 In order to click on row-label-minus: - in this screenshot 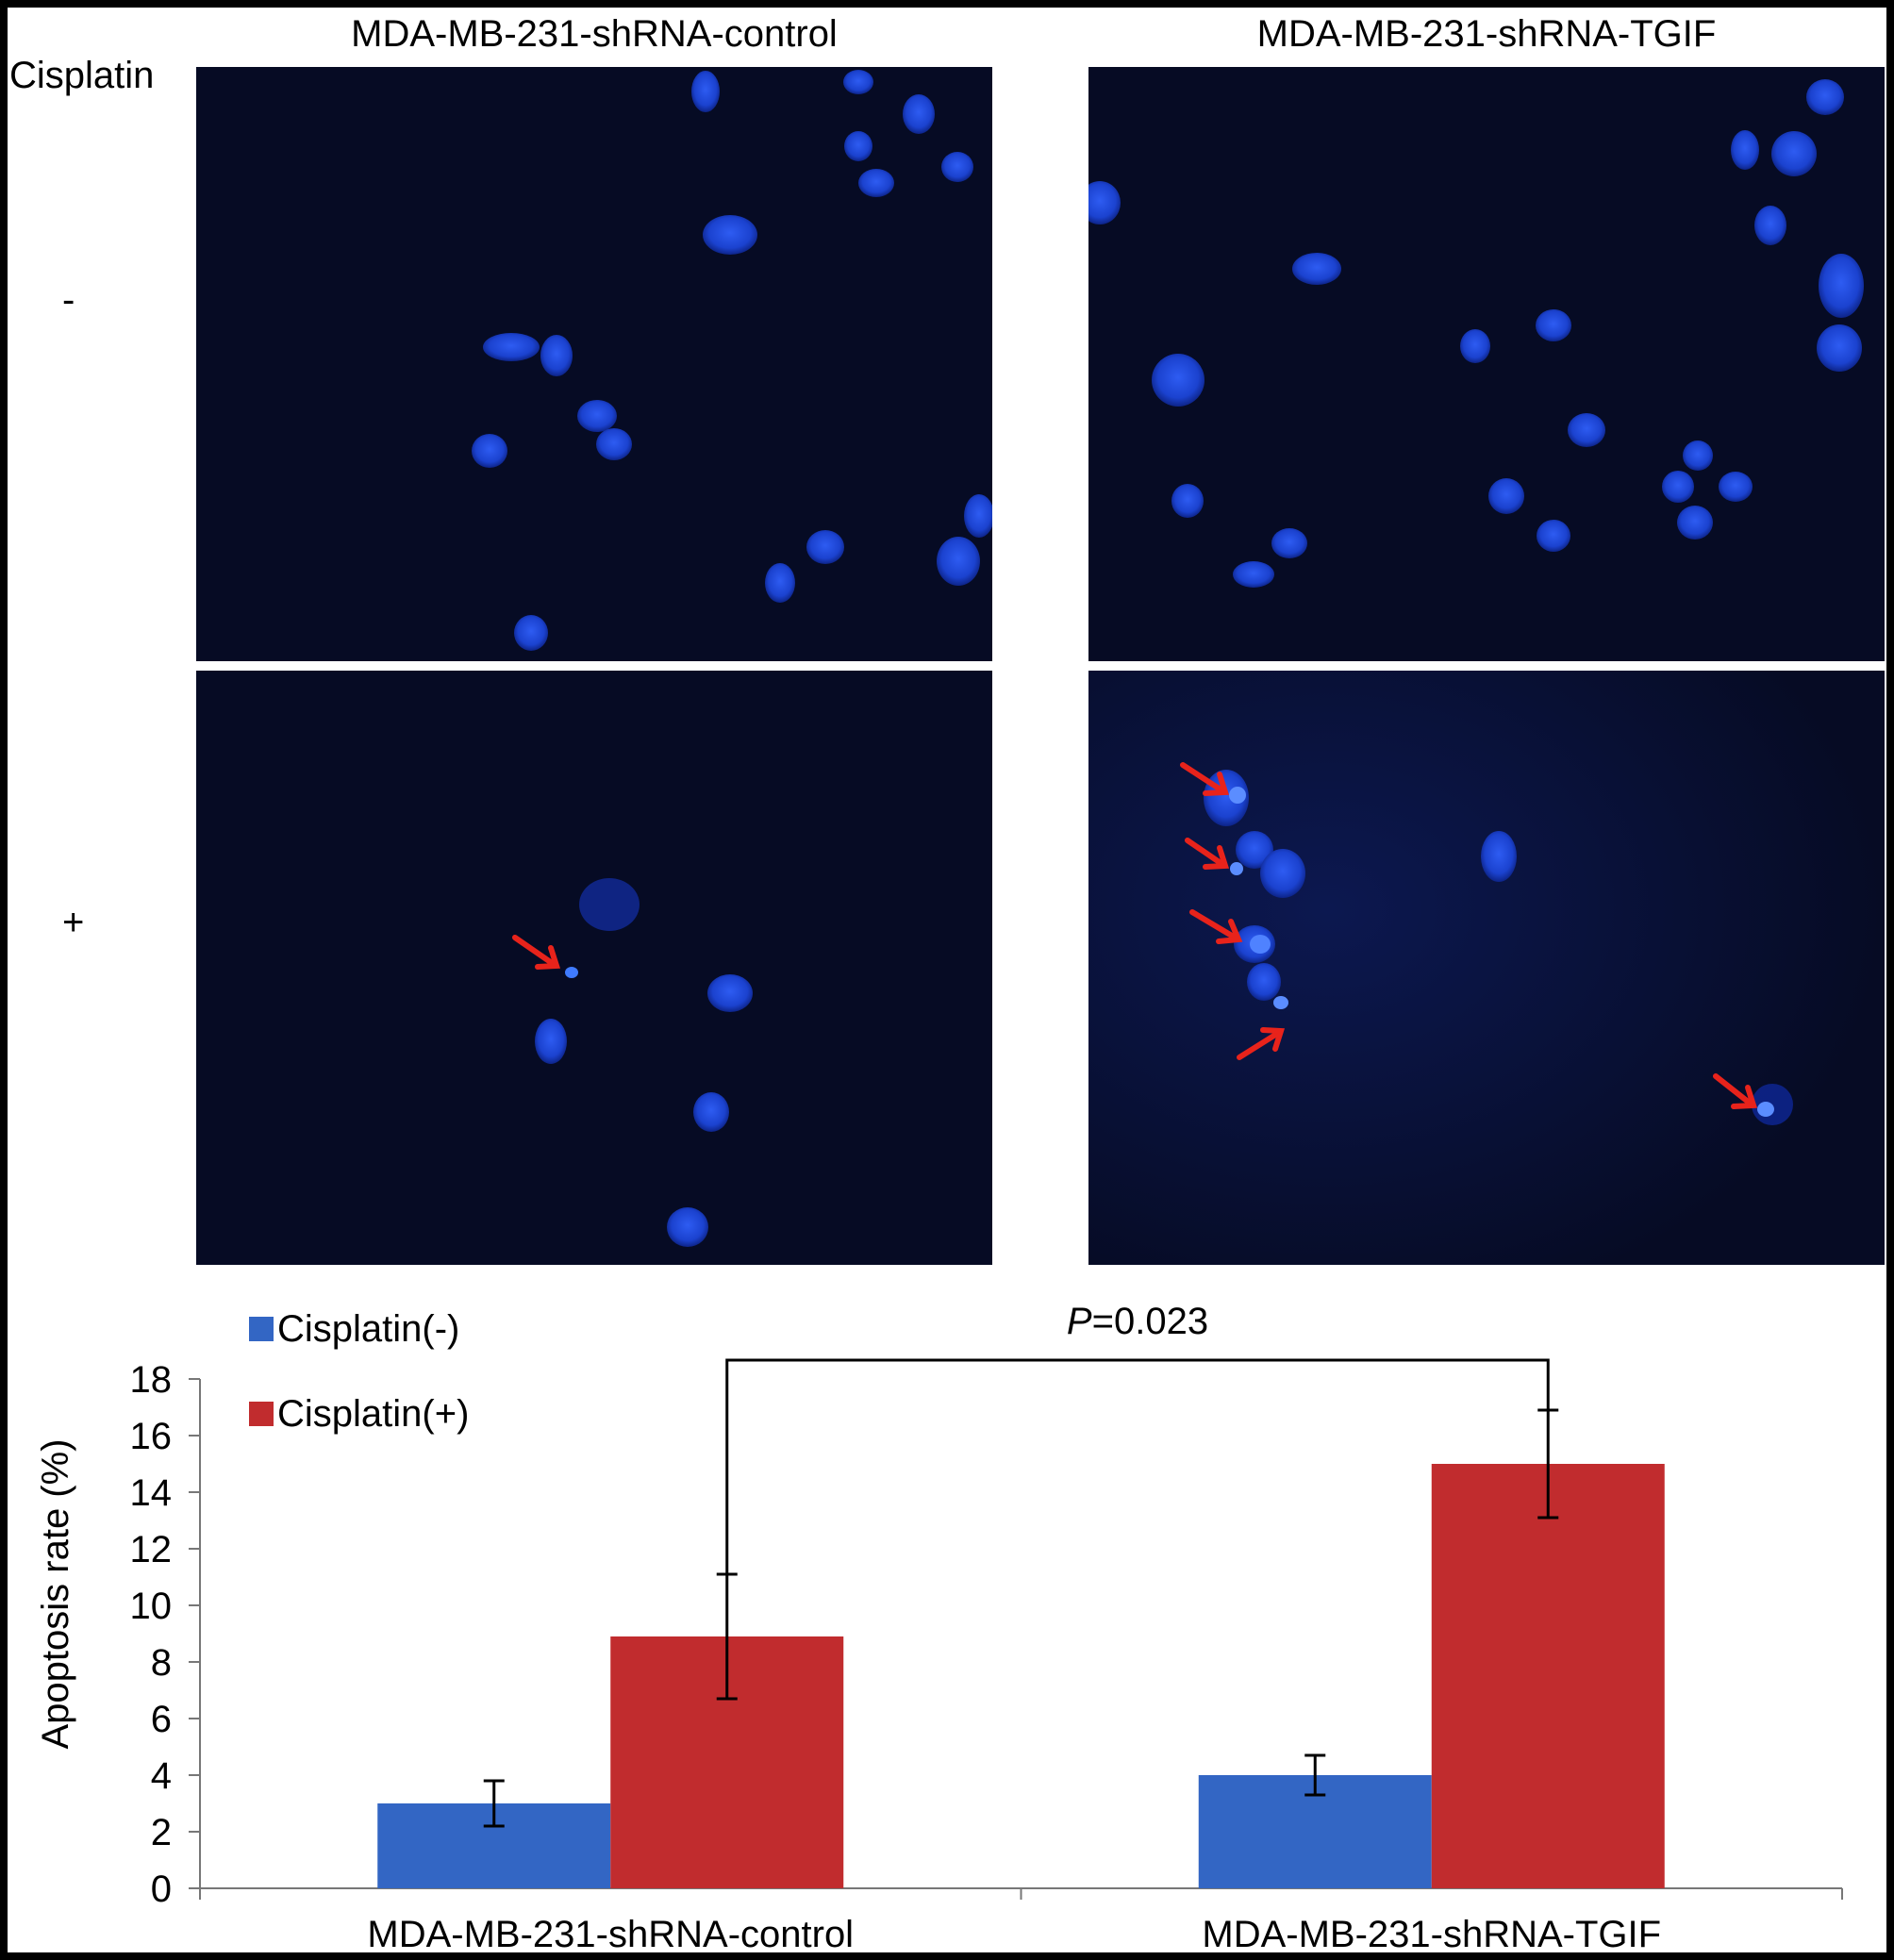, I will do `click(68, 300)`.